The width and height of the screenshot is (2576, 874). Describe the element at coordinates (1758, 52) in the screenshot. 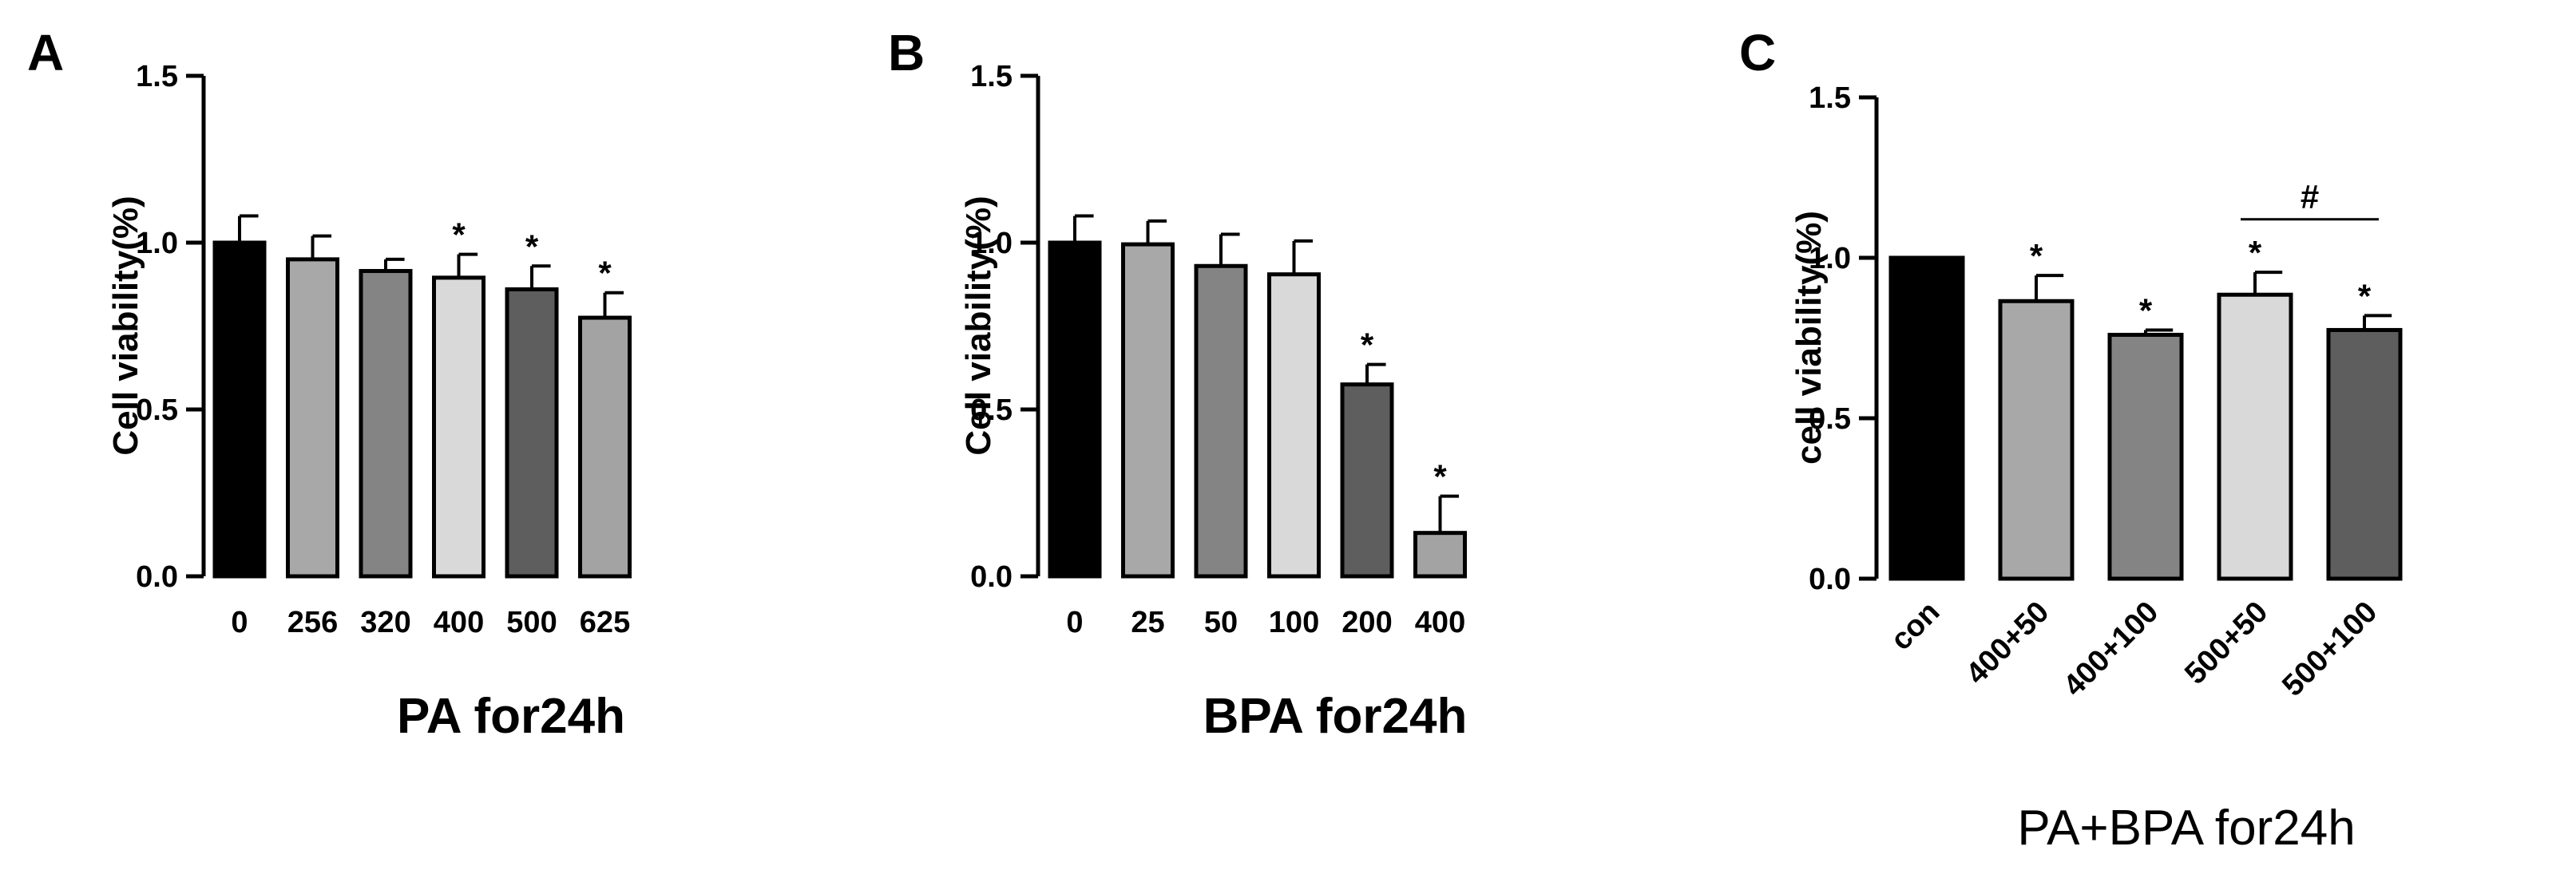

I see `panel-letter: C` at that location.